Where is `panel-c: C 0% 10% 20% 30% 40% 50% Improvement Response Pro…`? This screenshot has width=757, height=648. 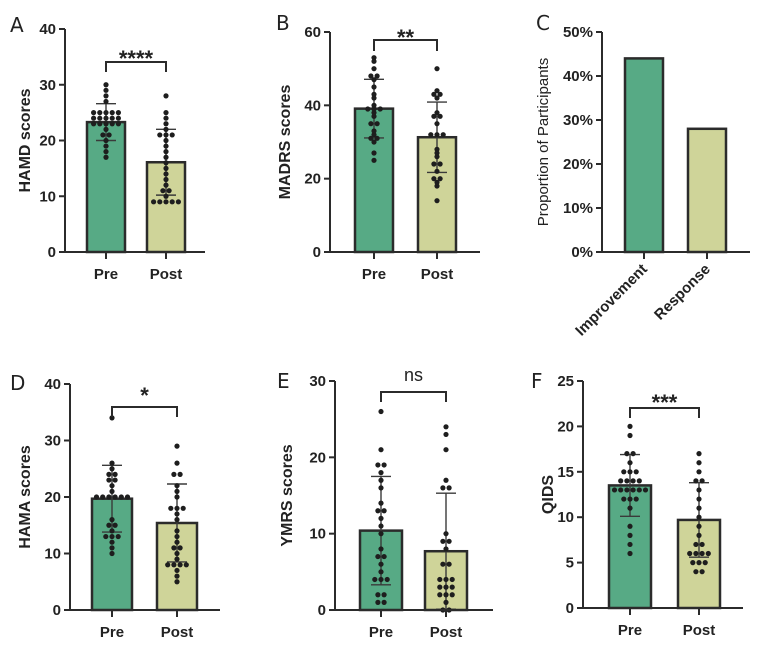
panel-c: C 0% 10% 20% 30% 40% 50% Improvement Response Pro… is located at coordinates (642, 175).